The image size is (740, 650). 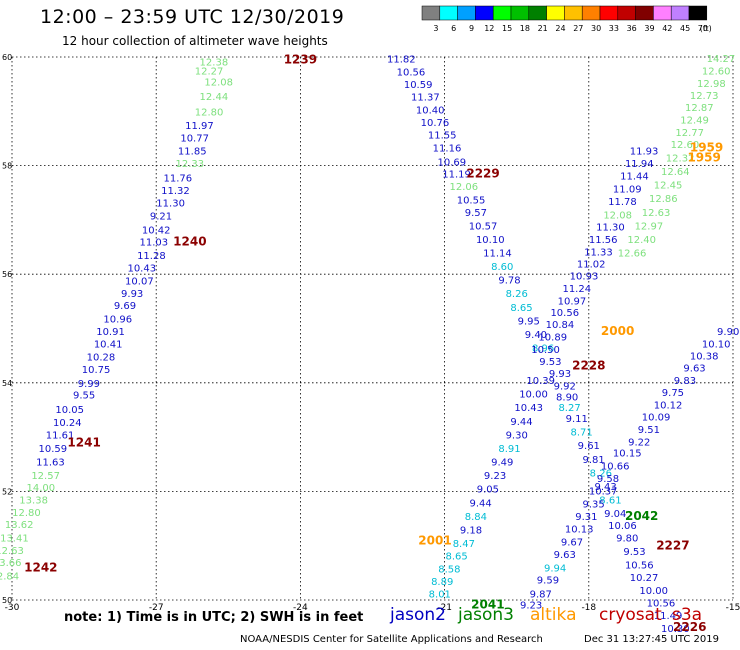 What do you see at coordinates (502, 463) in the screenshot?
I see `wave-height-value: 9.49` at bounding box center [502, 463].